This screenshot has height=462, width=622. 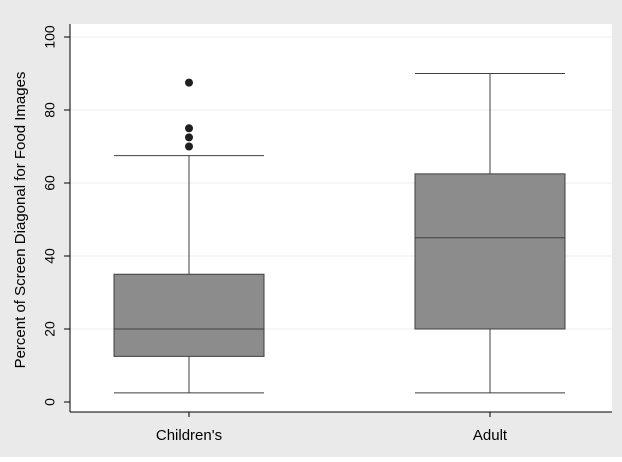 What do you see at coordinates (50, 37) in the screenshot?
I see `y-tick-label: 100` at bounding box center [50, 37].